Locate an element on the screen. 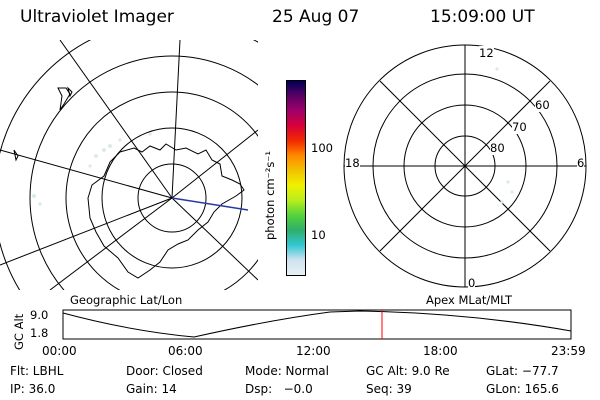 This screenshot has width=600, height=400. mlt-label-bottom: 0 is located at coordinates (472, 283).